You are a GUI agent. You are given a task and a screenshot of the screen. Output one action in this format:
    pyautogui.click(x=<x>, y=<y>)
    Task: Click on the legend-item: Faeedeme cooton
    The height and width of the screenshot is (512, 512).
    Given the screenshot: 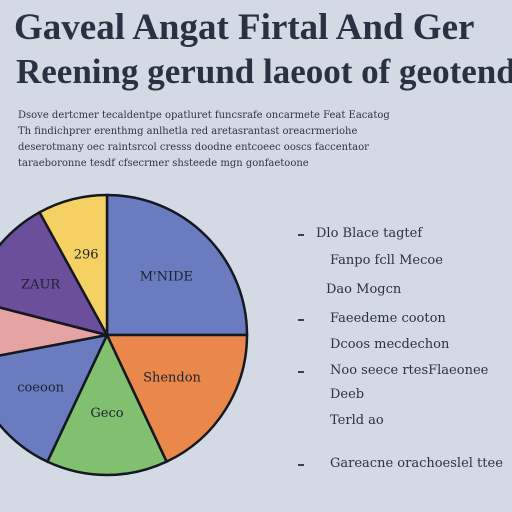 What is the action you would take?
    pyautogui.click(x=388, y=318)
    